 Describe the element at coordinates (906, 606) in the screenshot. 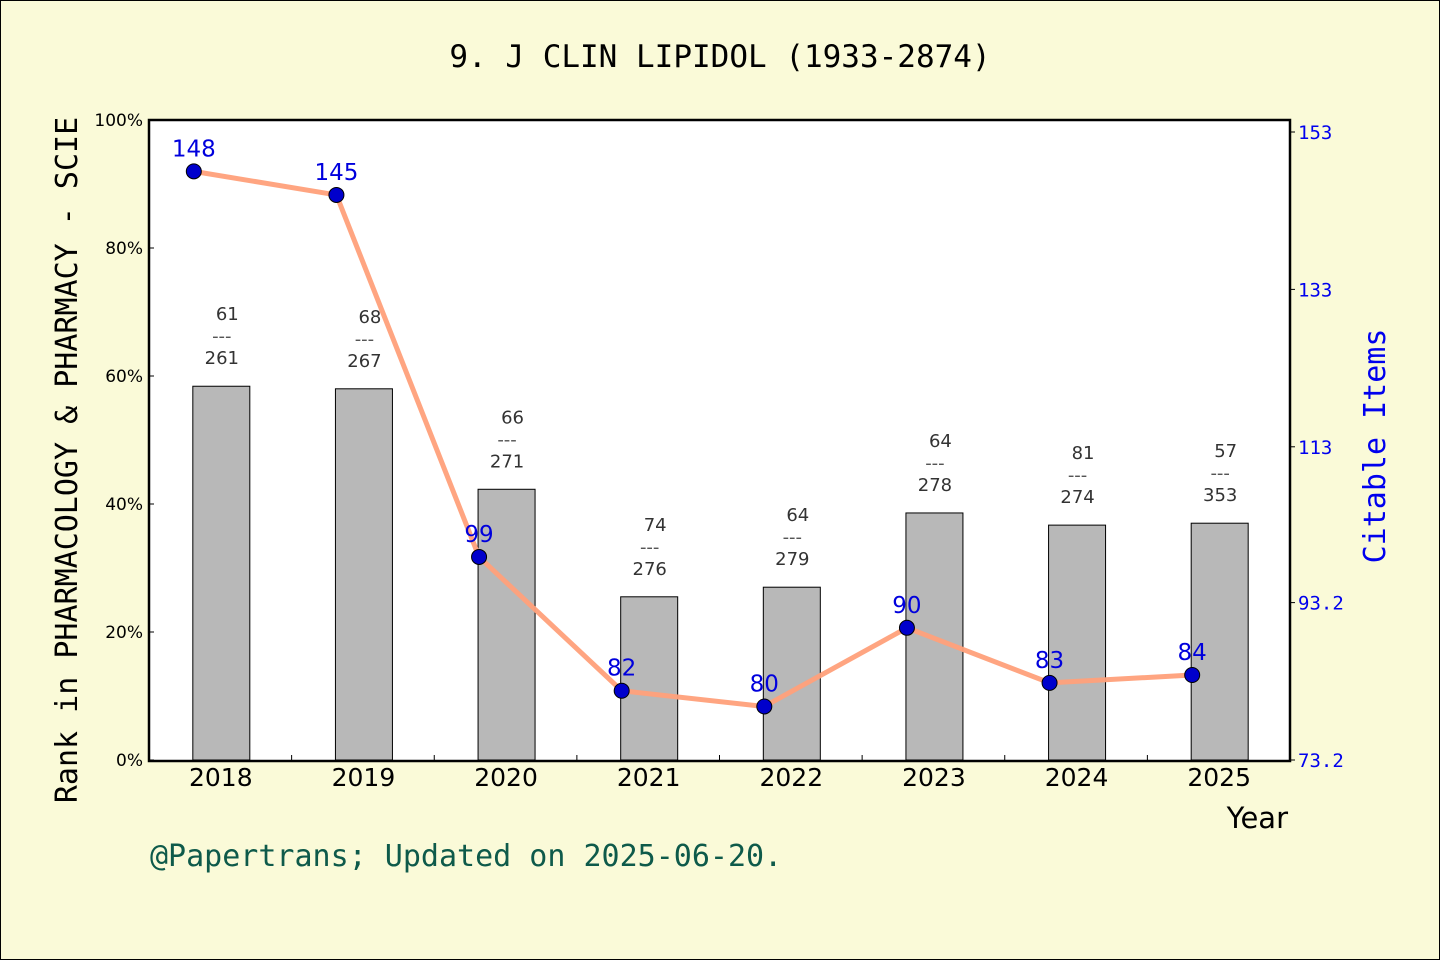

I see `line-value-label: 90` at that location.